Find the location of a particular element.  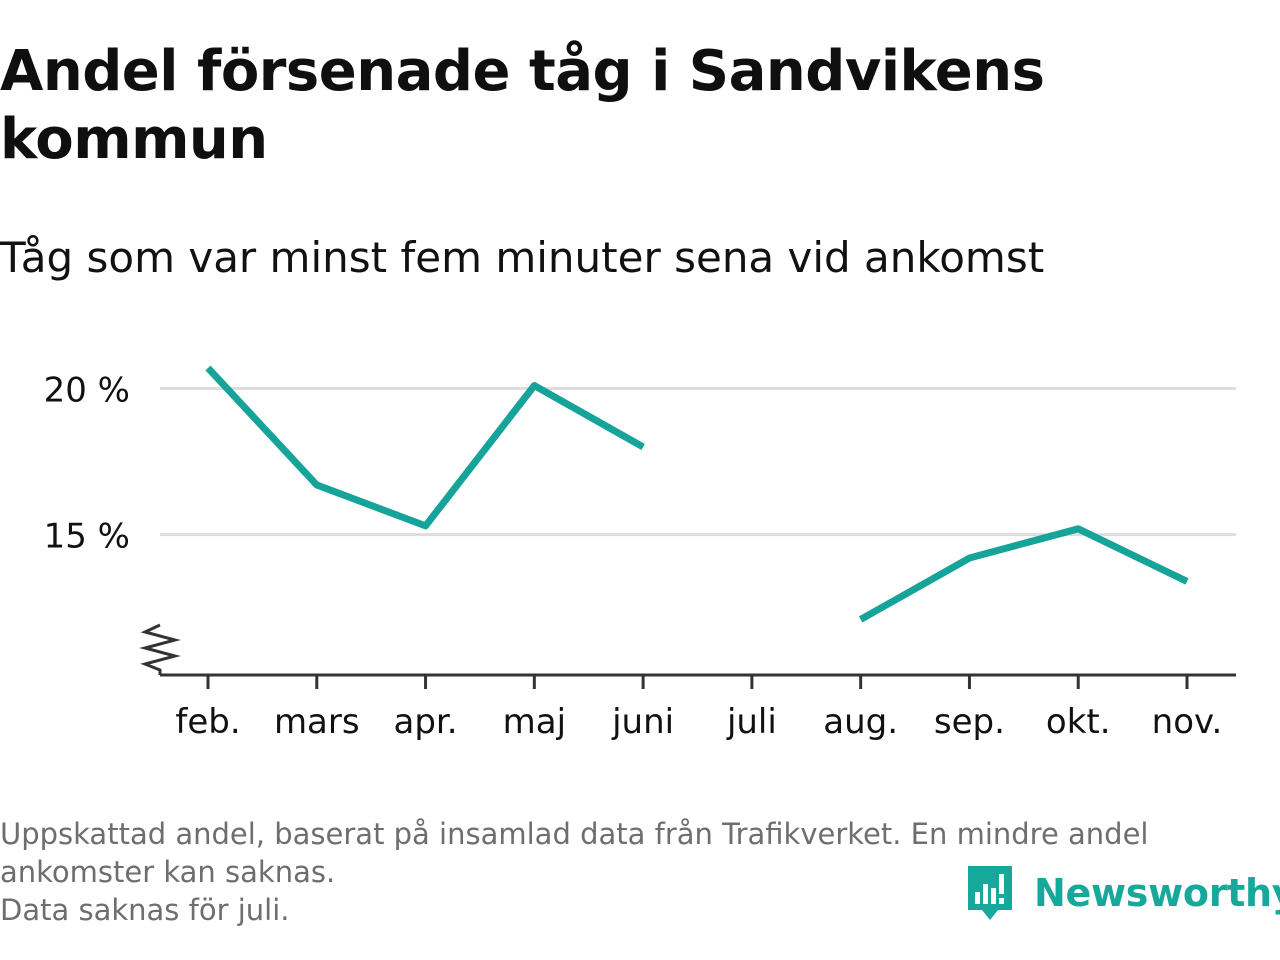

x-tick-label: okt. is located at coordinates (1078, 722).